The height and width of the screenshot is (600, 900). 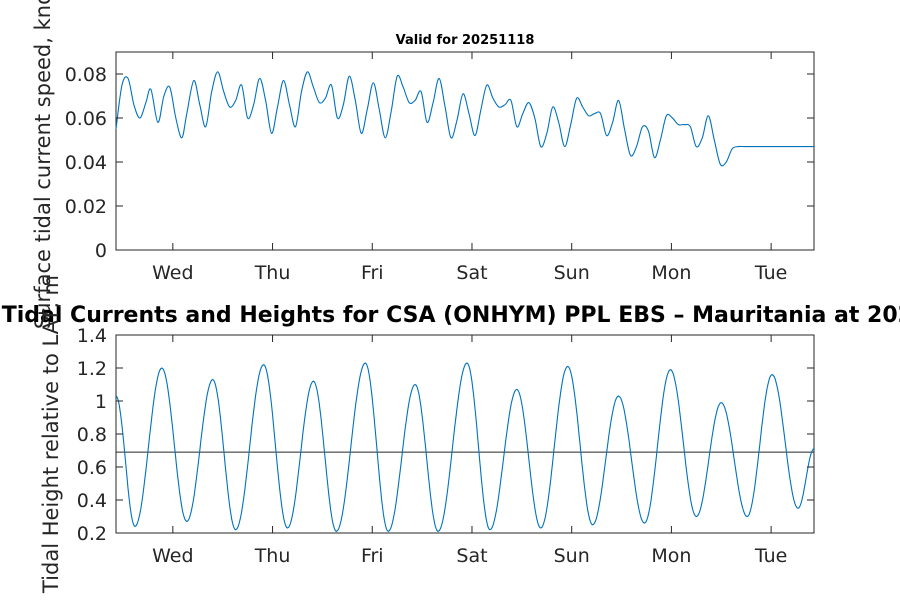 What do you see at coordinates (464, 119) in the screenshot?
I see `current-speed-series-line` at bounding box center [464, 119].